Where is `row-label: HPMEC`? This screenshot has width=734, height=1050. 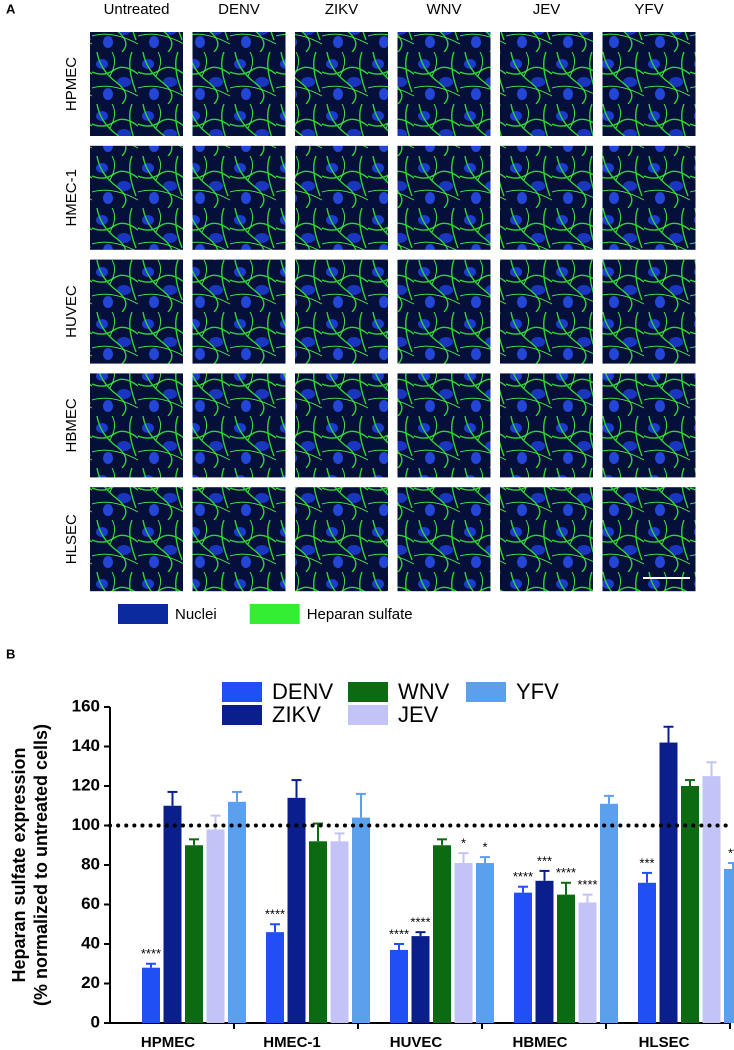
row-label: HPMEC is located at coordinates (71, 84).